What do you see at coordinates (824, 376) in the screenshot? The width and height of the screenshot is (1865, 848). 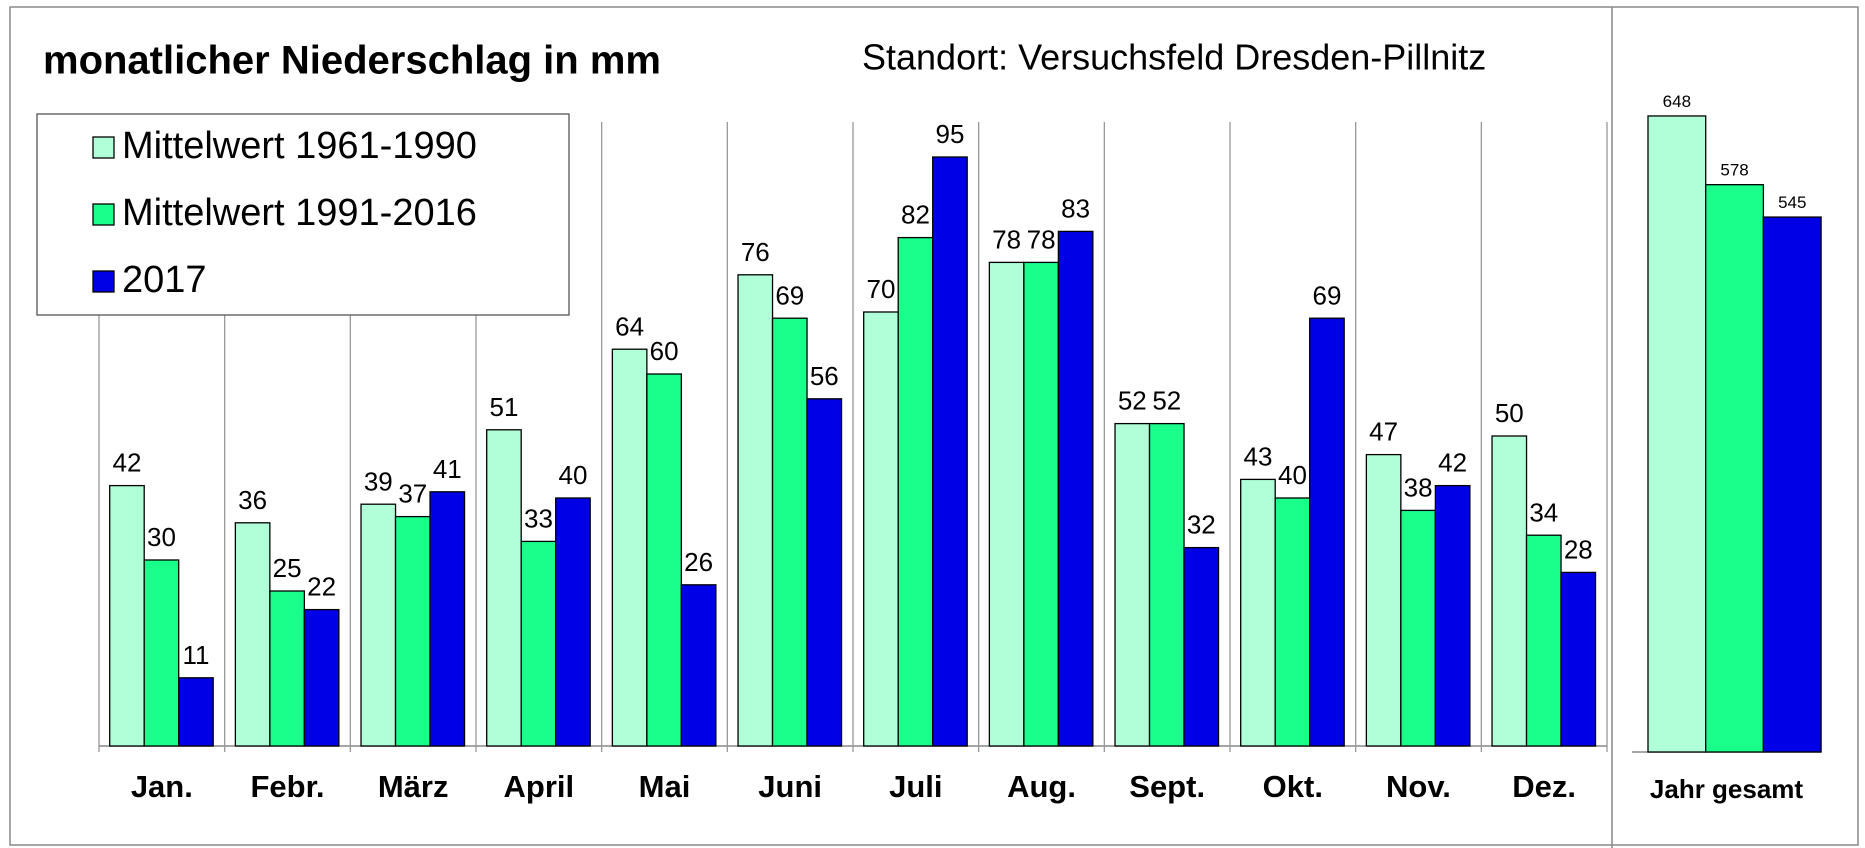 I see `data-label: 56` at bounding box center [824, 376].